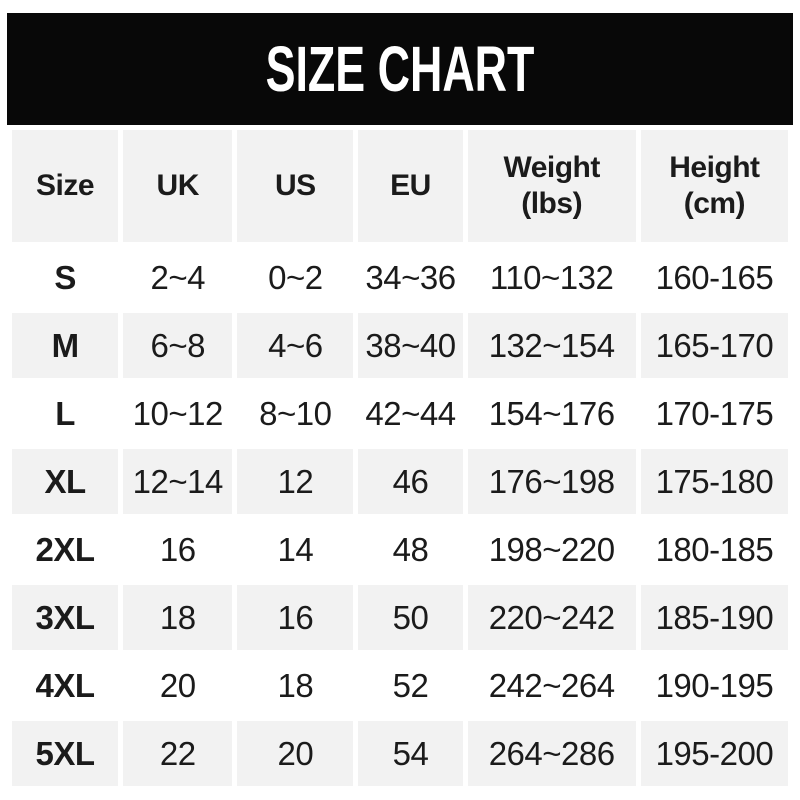 The height and width of the screenshot is (800, 800). I want to click on column-header-weight: Weight (lbs), so click(551, 186).